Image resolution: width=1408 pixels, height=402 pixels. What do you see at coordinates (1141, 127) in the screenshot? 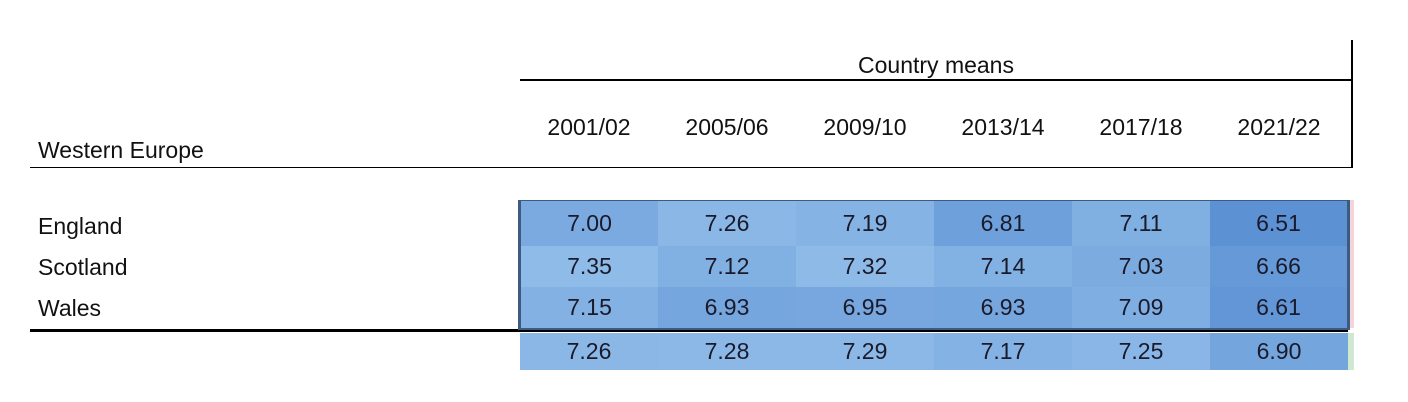
I see `column-header: 2017/18` at bounding box center [1141, 127].